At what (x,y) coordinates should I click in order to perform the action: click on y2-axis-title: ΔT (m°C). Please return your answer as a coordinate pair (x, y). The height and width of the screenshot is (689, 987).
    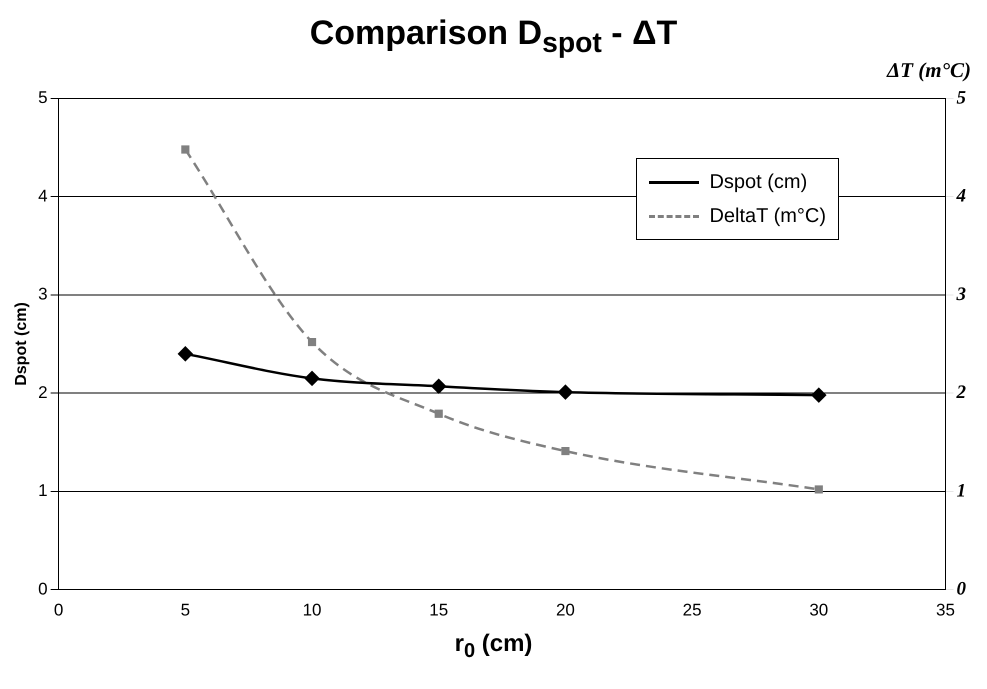
    Looking at the image, I should click on (929, 70).